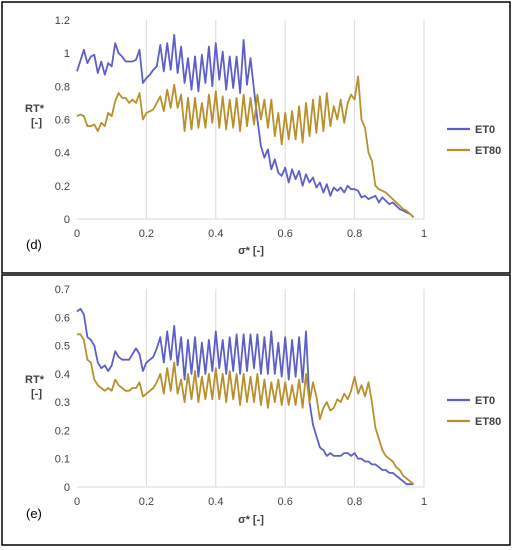 Image resolution: width=513 pixels, height=550 pixels. I want to click on panel-label: (d), so click(34, 244).